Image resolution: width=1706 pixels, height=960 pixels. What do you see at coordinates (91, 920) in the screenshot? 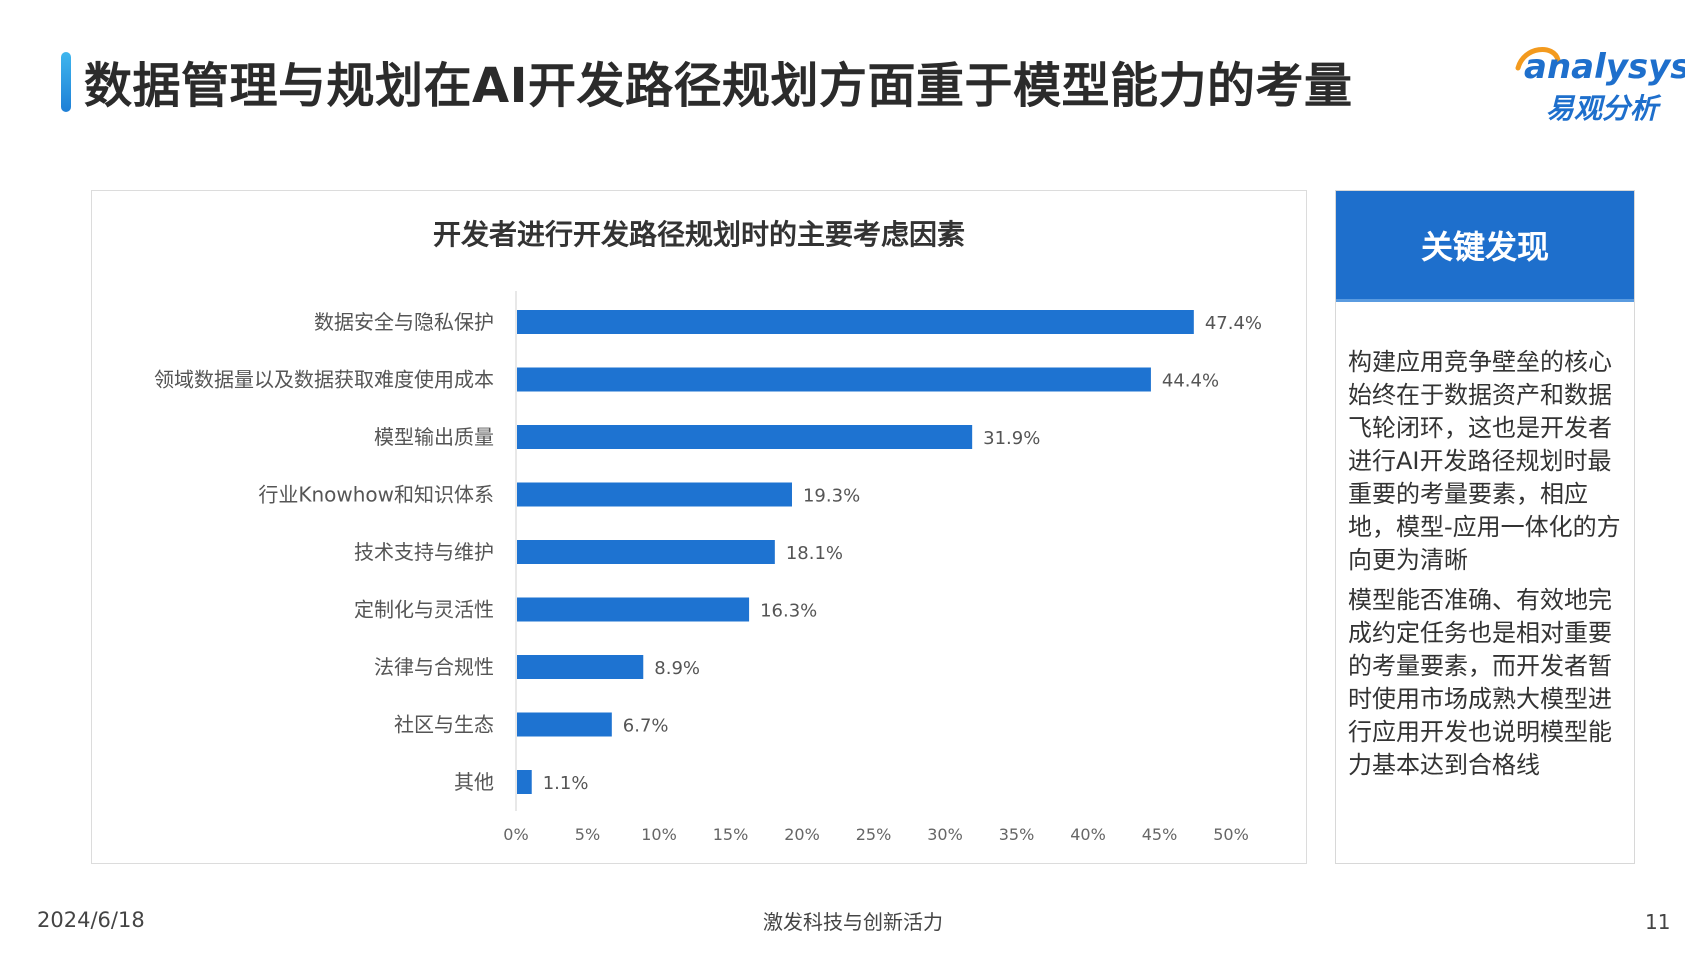
I see `footer-date: 2024/6/18` at bounding box center [91, 920].